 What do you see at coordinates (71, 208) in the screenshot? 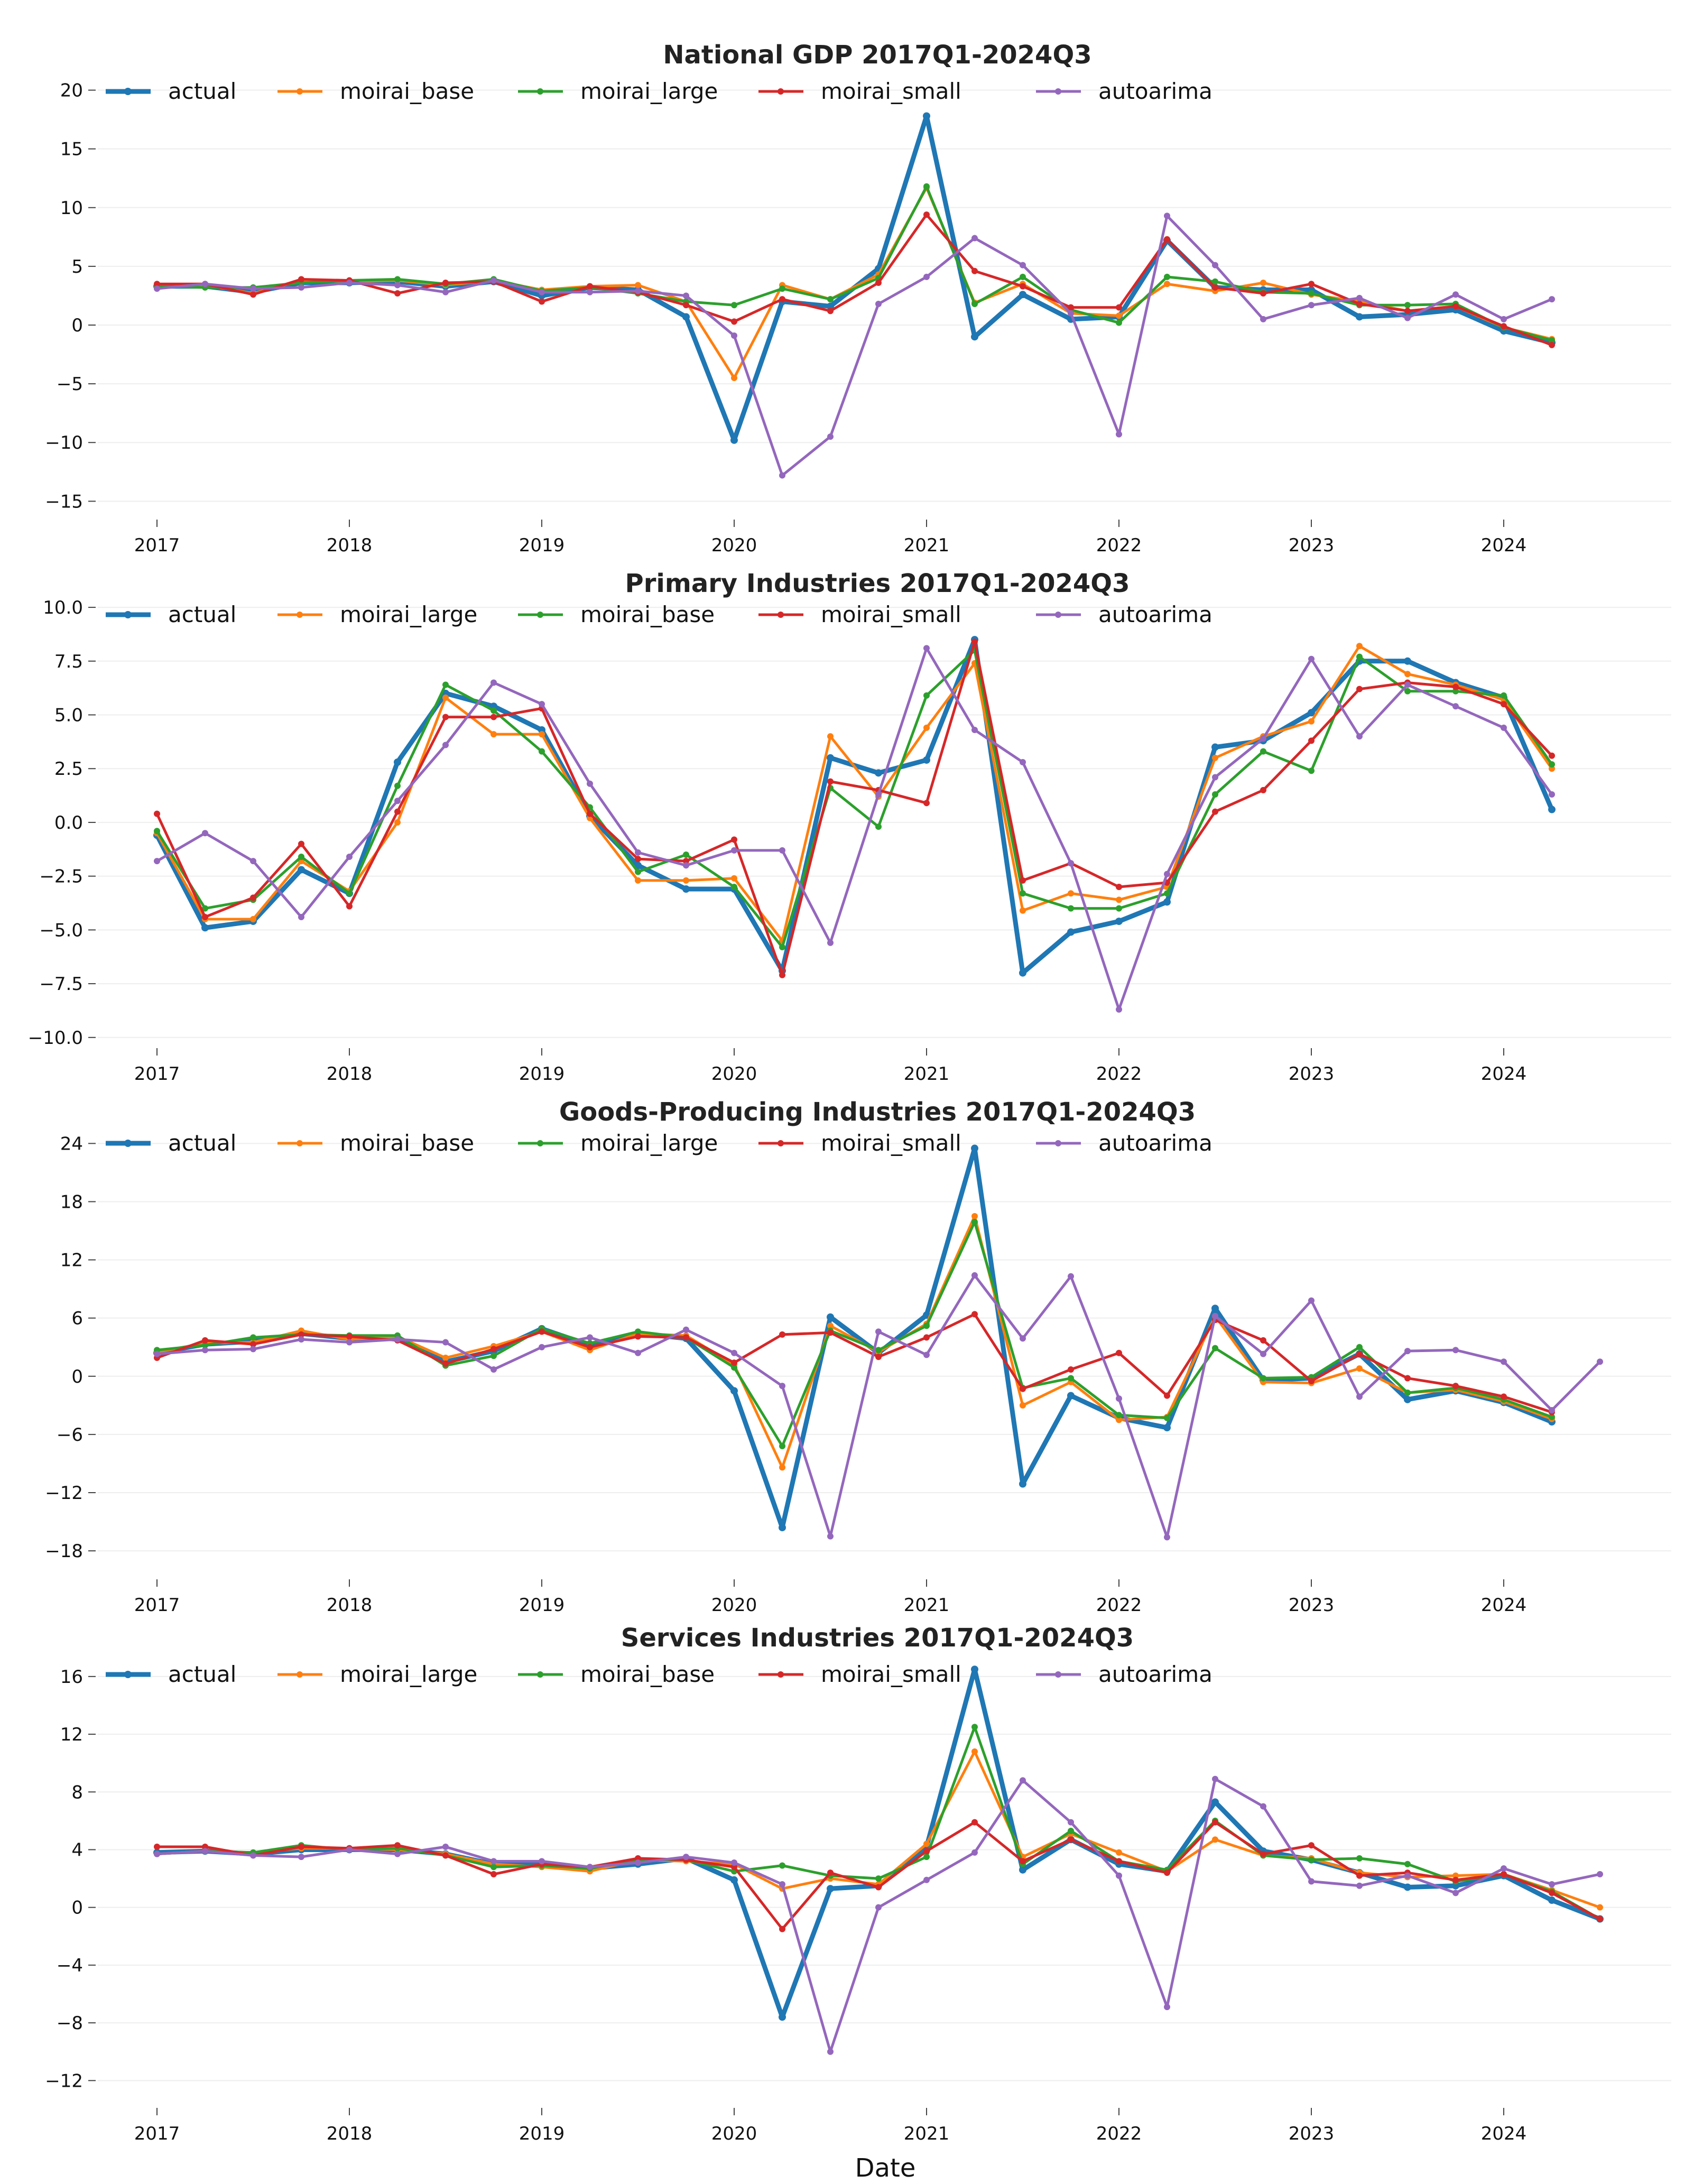
I see `y-tick-label: 10` at bounding box center [71, 208].